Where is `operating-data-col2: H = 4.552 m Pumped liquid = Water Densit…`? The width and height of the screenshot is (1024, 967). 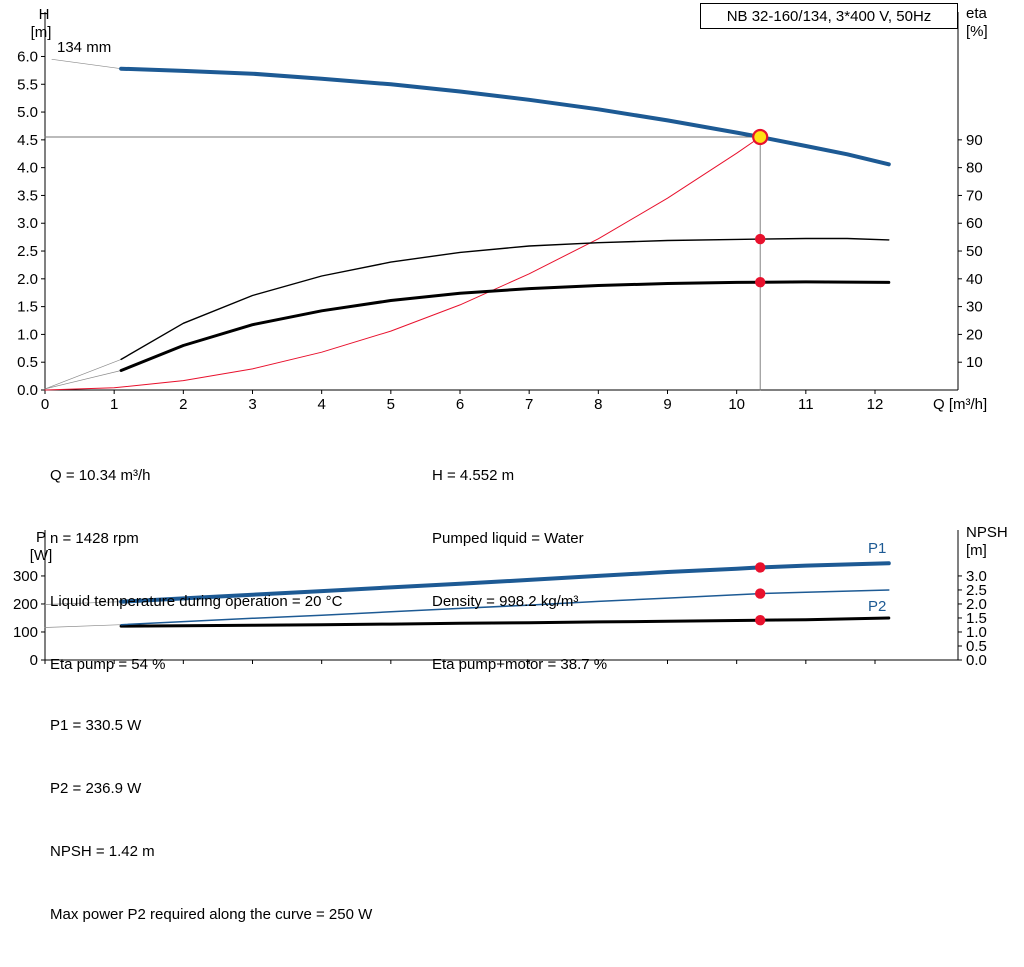
operating-data-col2: H = 4.552 m Pumped liquid = Water Densit… is located at coordinates (519, 570).